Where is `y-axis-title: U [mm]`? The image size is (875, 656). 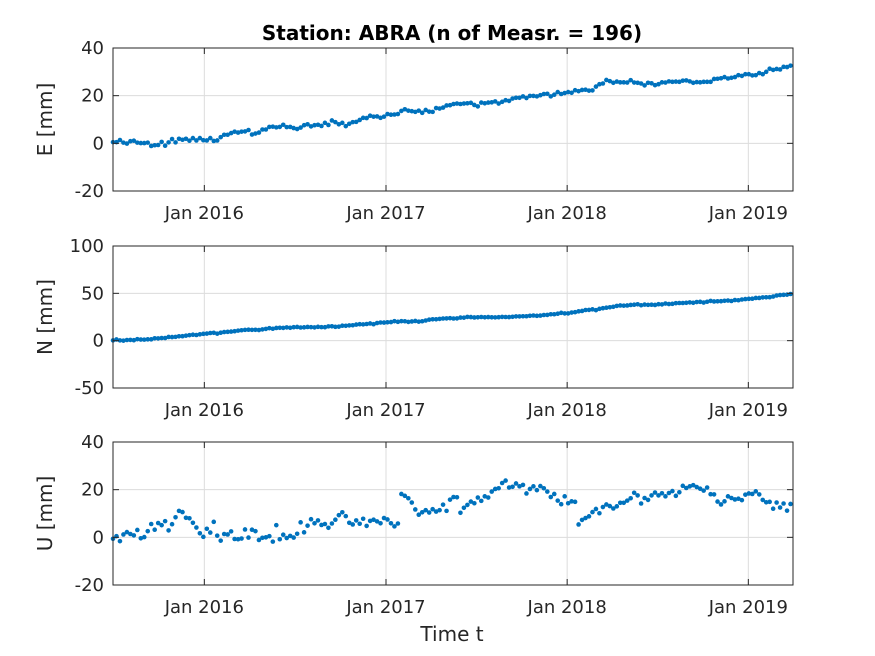
y-axis-title: U [mm] is located at coordinates (45, 514).